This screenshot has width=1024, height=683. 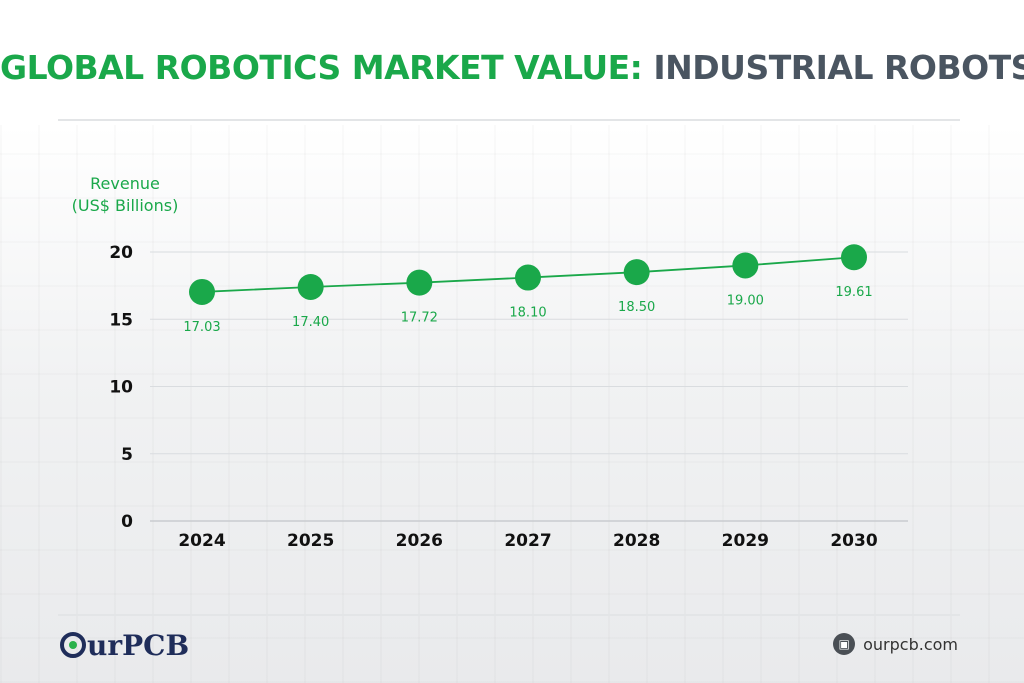 What do you see at coordinates (527, 313) in the screenshot?
I see `data-label: 18.10` at bounding box center [527, 313].